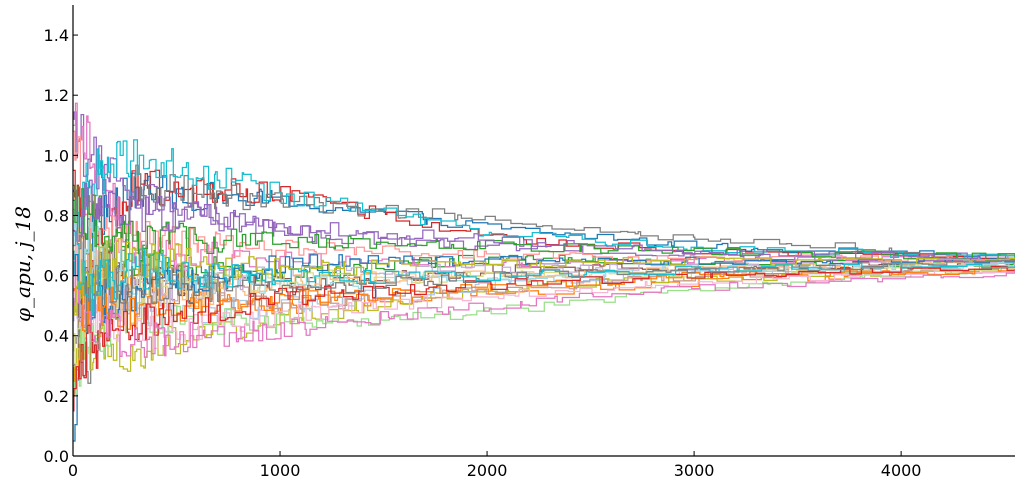 The image size is (1015, 481). I want to click on y-tick-label: 0.4, so click(56, 336).